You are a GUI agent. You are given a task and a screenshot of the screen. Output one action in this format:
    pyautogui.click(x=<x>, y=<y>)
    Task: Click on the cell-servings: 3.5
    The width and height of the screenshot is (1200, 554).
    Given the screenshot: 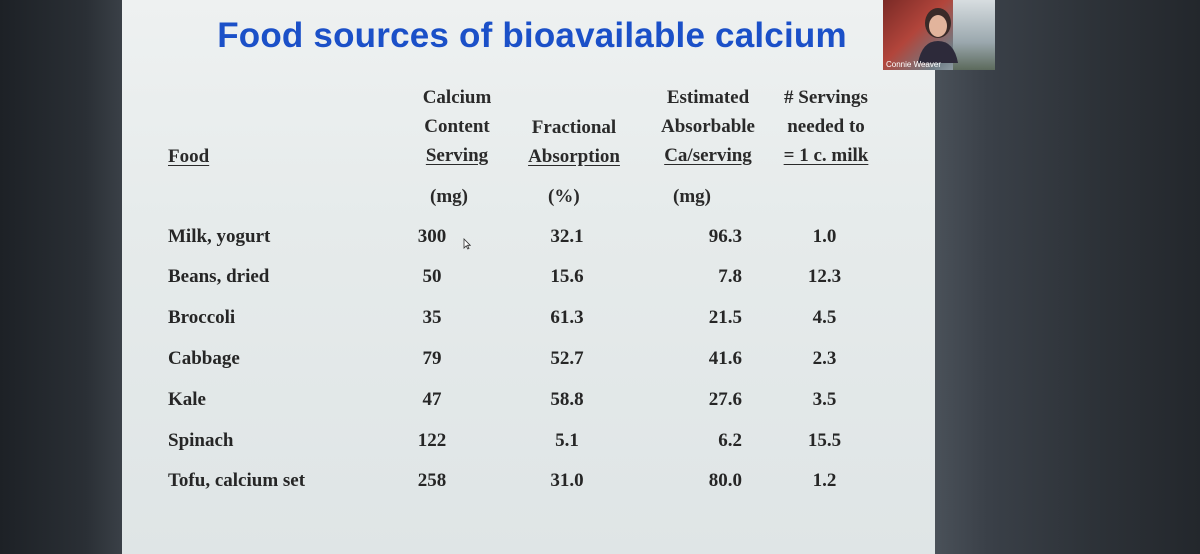 What is the action you would take?
    pyautogui.click(x=824, y=399)
    